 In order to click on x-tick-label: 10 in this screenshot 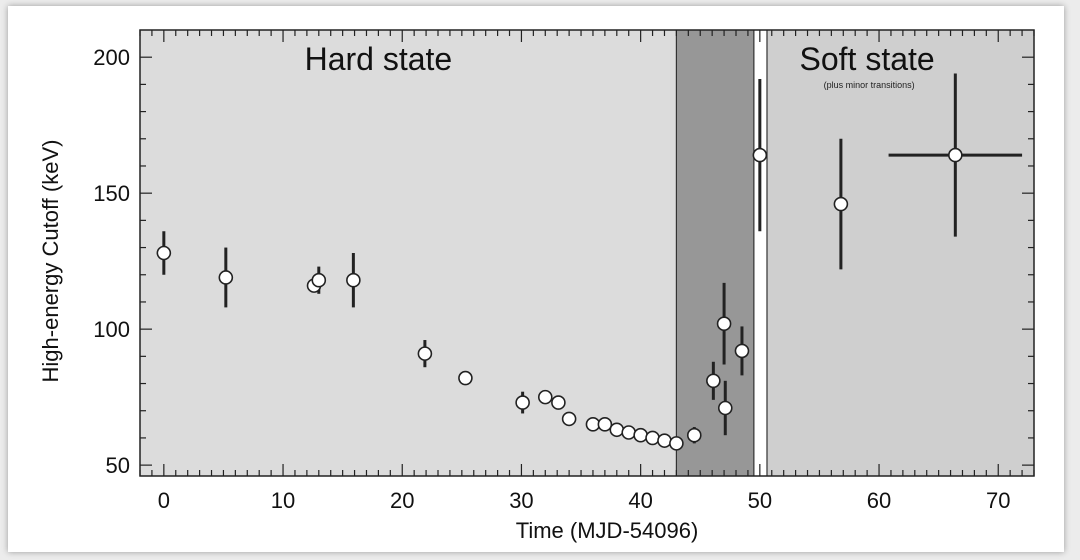, I will do `click(283, 500)`.